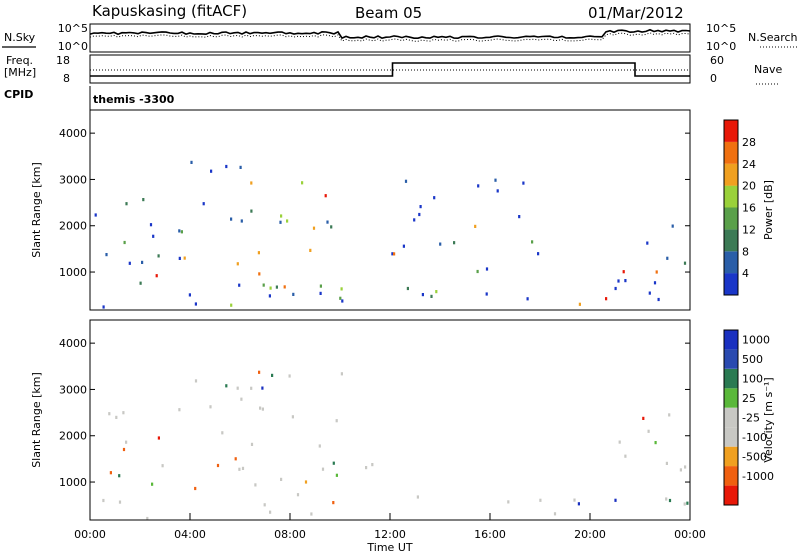 This screenshot has height=554, width=800. Describe the element at coordinates (20, 37) in the screenshot. I see `nsky-label: N.Sky` at that location.